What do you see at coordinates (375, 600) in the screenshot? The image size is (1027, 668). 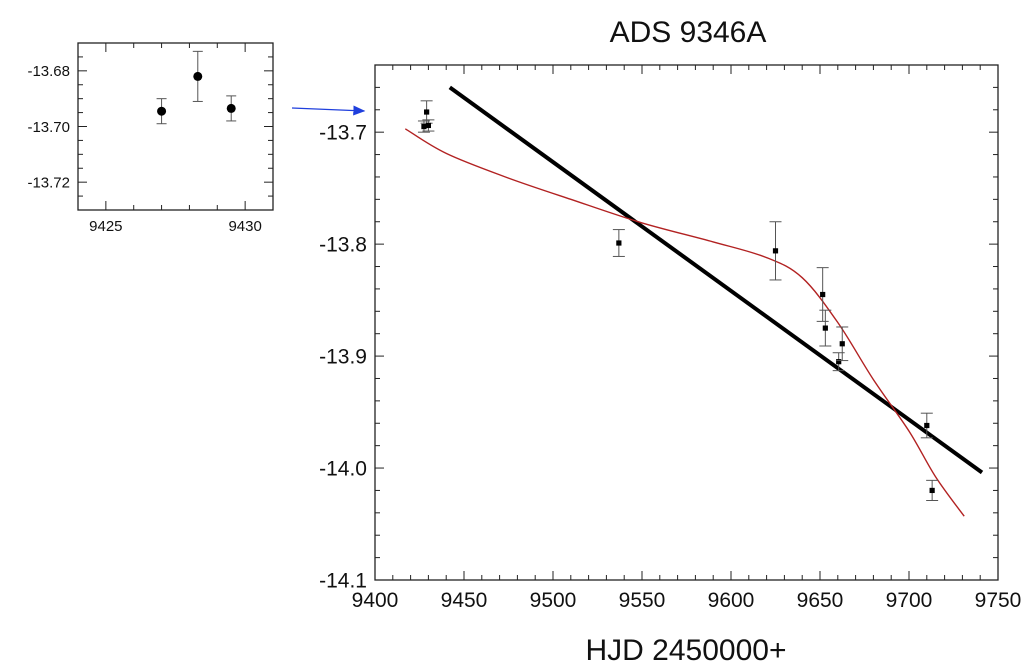 I see `x-tick-label: 9400` at bounding box center [375, 600].